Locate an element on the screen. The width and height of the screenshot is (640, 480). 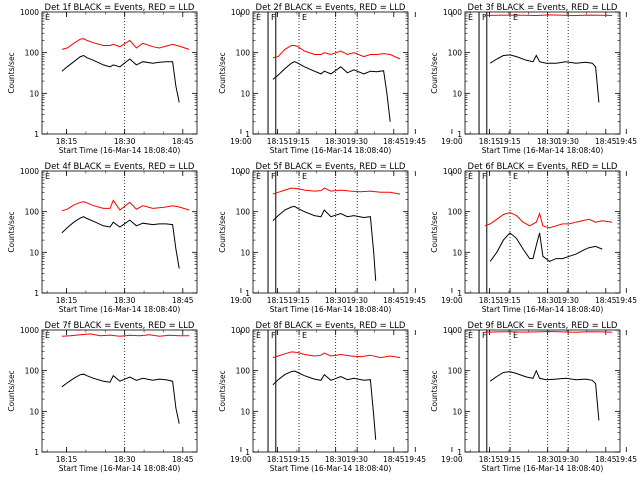
plot-title: Det 1f BLACK = Events, RED = LLD is located at coordinates (120, 8).